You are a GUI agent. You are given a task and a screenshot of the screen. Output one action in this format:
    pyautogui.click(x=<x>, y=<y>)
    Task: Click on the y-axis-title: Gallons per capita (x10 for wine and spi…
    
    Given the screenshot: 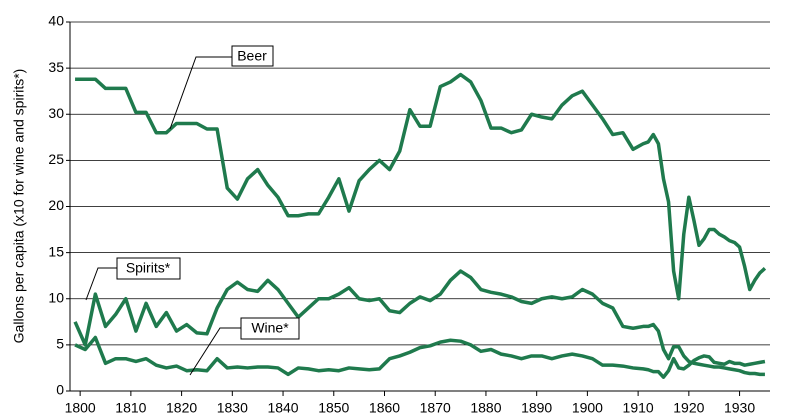 What is the action you would take?
    pyautogui.click(x=19, y=206)
    